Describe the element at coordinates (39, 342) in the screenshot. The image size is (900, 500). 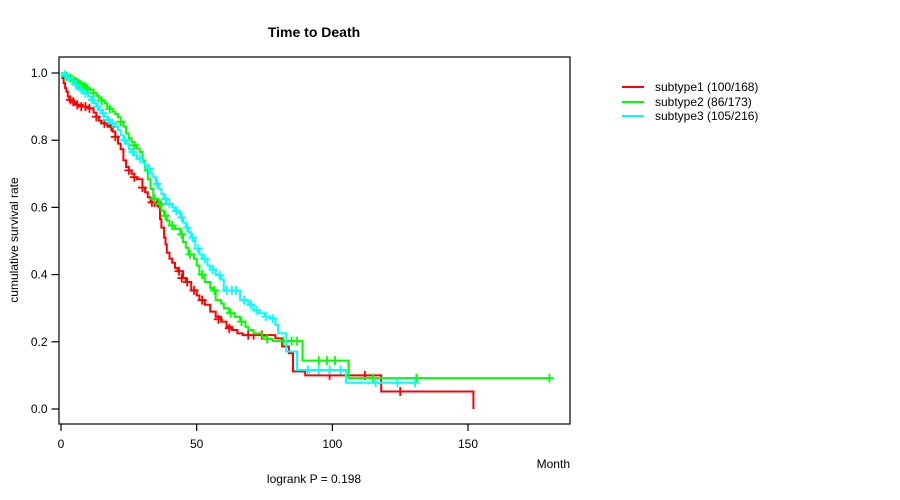
I see `y-axis-tick-label: 0.2` at that location.